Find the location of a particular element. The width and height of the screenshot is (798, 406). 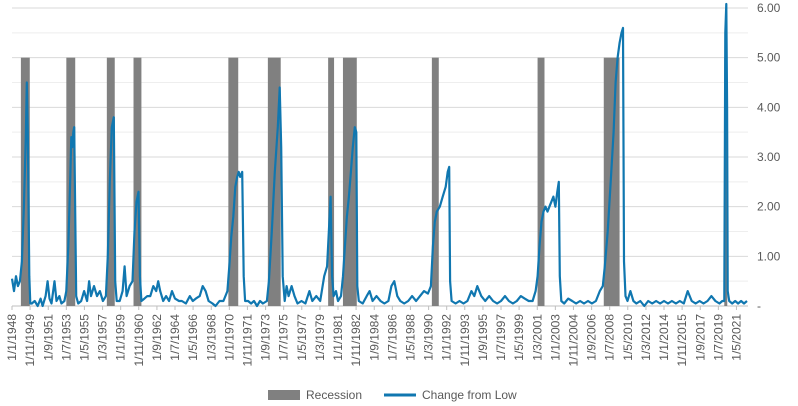

x-tick-label: 1/3/1957 is located at coordinates (103, 337).